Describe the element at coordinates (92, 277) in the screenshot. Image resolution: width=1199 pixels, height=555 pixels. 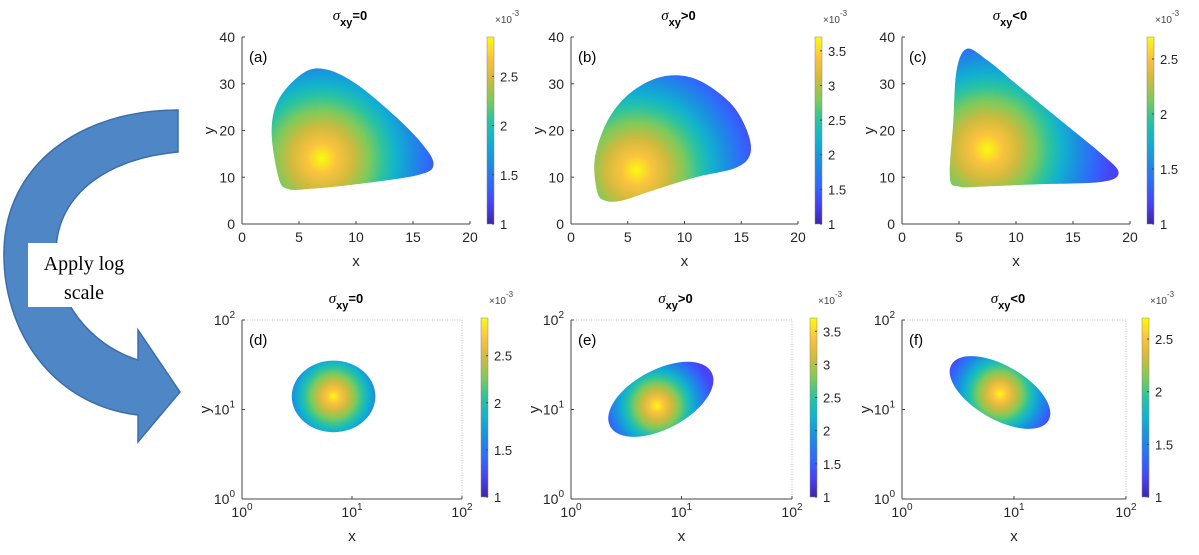
I see `curved-arrow-icon` at that location.